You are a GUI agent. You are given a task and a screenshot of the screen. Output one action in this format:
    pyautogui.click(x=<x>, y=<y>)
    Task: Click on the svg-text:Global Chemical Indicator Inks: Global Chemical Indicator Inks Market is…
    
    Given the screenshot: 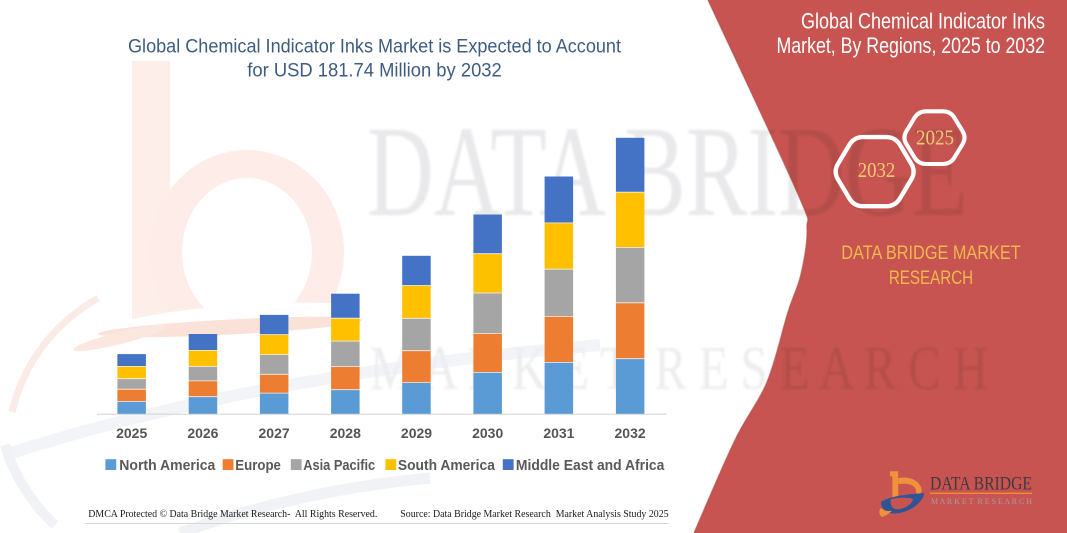 What is the action you would take?
    pyautogui.click(x=375, y=47)
    